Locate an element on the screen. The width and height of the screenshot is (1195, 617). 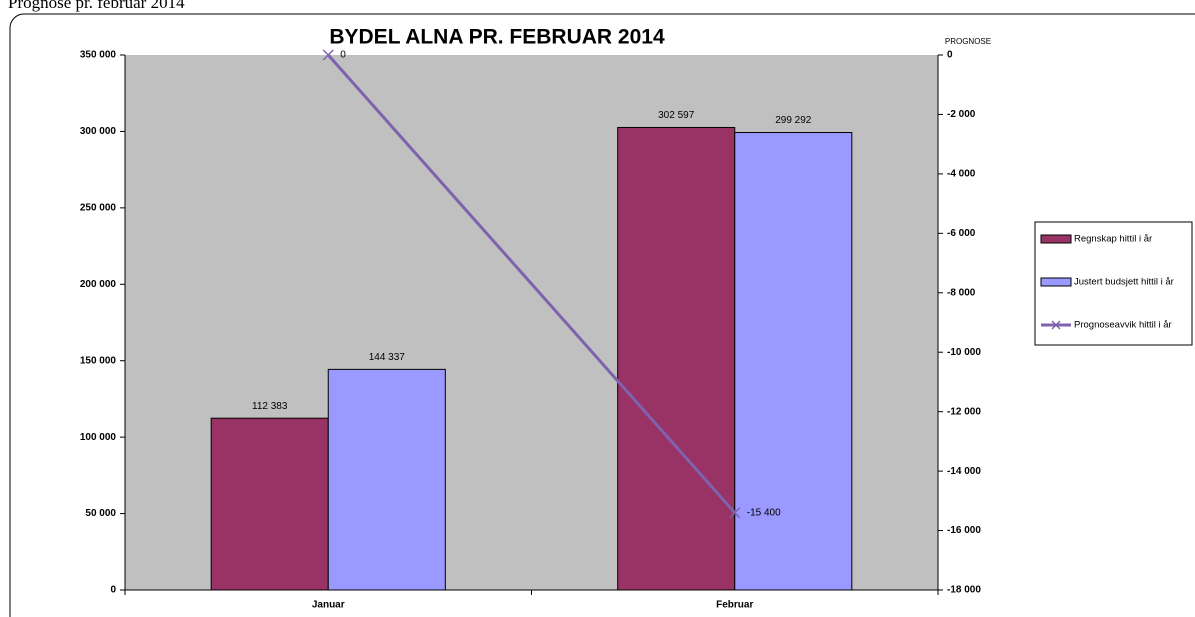
y-tick-label: 150 000 is located at coordinates (98, 360).